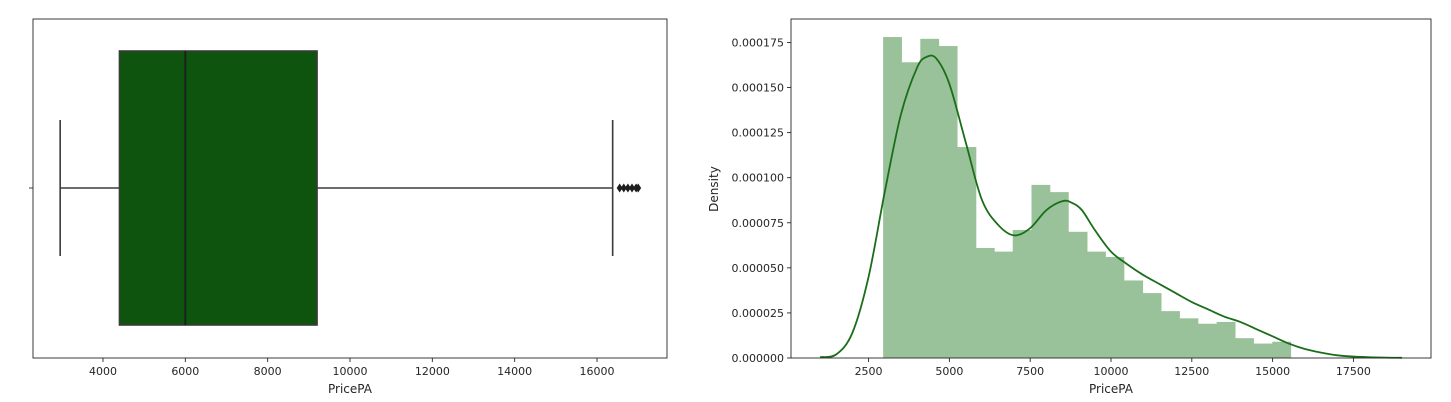 The height and width of the screenshot is (402, 1451). I want to click on x-tick-label: 2500, so click(869, 371).